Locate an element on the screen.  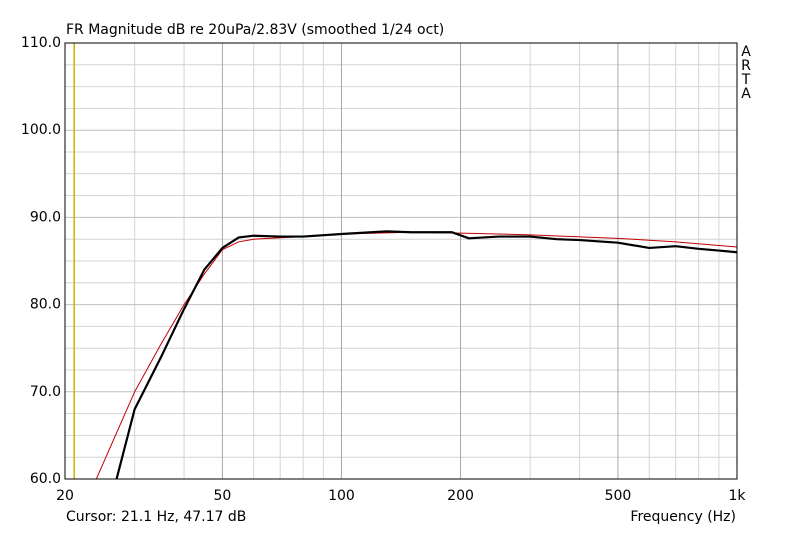
y-tick-label: 80.0 is located at coordinates (45, 305).